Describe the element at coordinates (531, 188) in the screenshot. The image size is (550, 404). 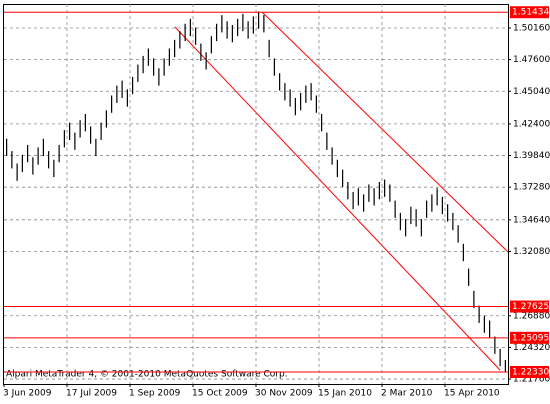
I see `y-tick-label: 1.37280` at that location.